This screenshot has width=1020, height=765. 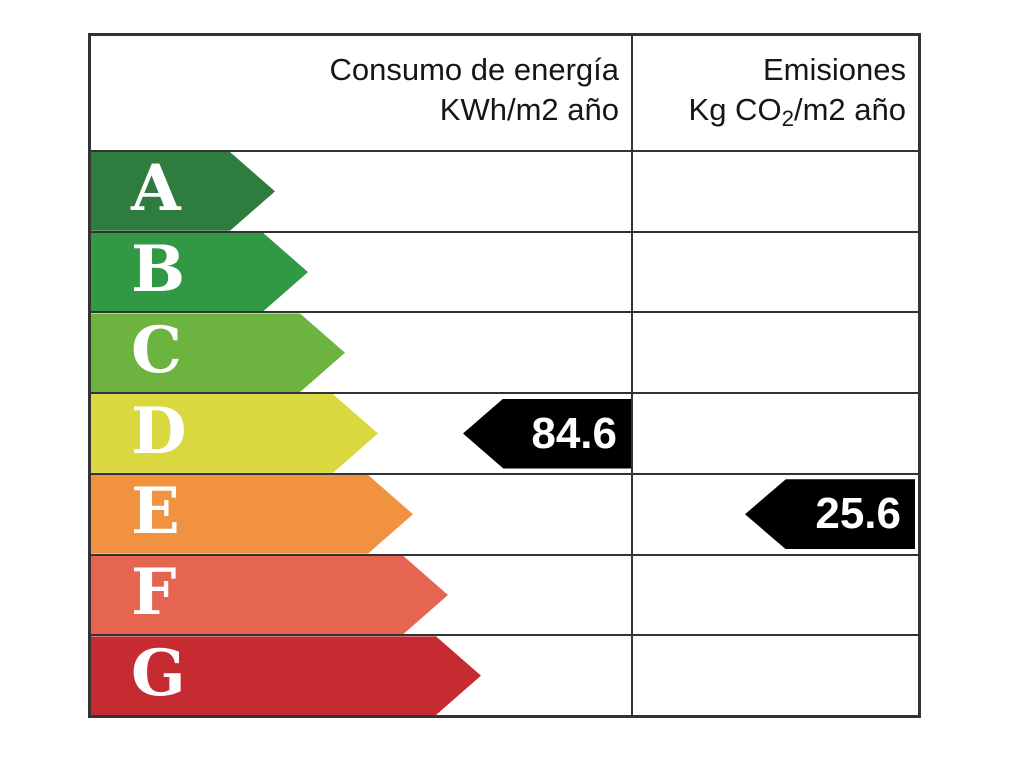 What do you see at coordinates (474, 69) in the screenshot?
I see `consumption-title: Consumo de energía` at bounding box center [474, 69].